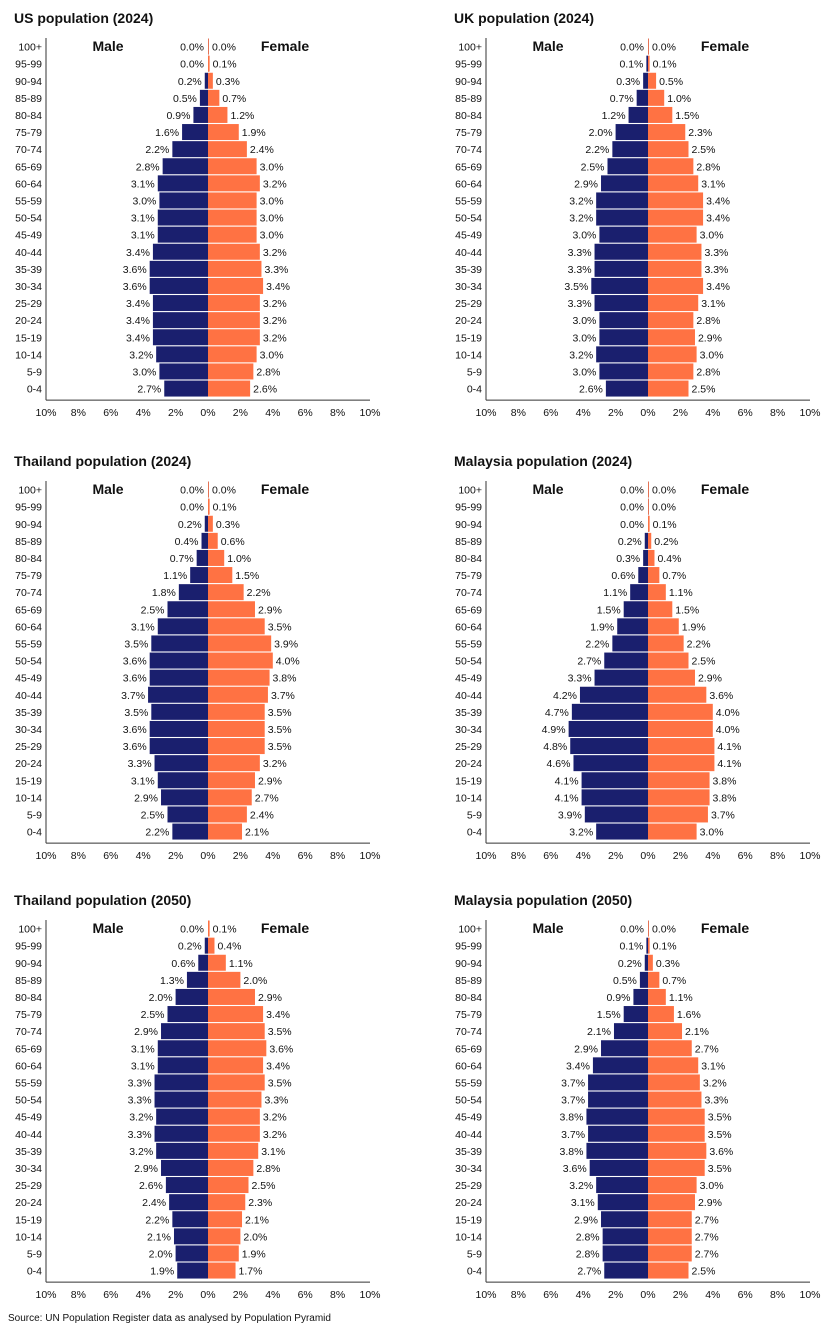 This screenshot has width=830, height=1334. I want to click on male-value-label: 4.2%, so click(565, 696).